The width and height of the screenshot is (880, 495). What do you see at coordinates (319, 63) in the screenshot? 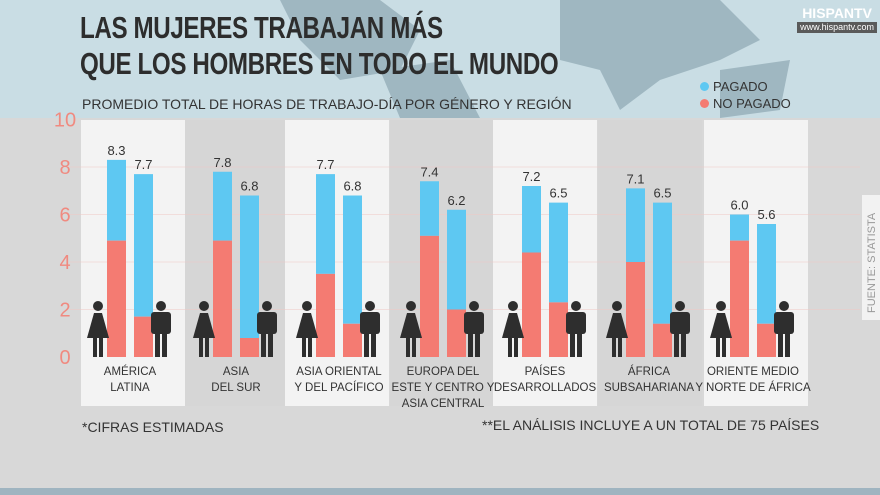
I see `title-line-2: QUE LOS HOMBRES EN TODO EL MUNDO` at bounding box center [319, 63].